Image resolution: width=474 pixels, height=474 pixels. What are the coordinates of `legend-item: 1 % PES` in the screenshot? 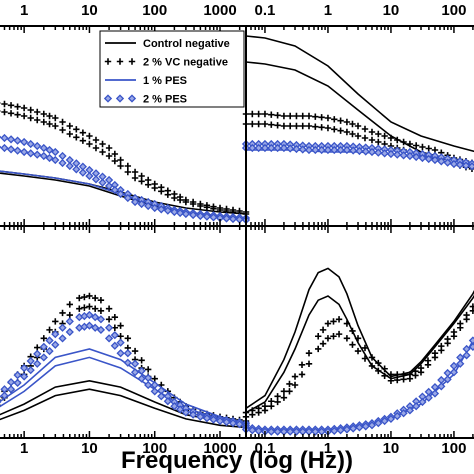 It's located at (146, 81).